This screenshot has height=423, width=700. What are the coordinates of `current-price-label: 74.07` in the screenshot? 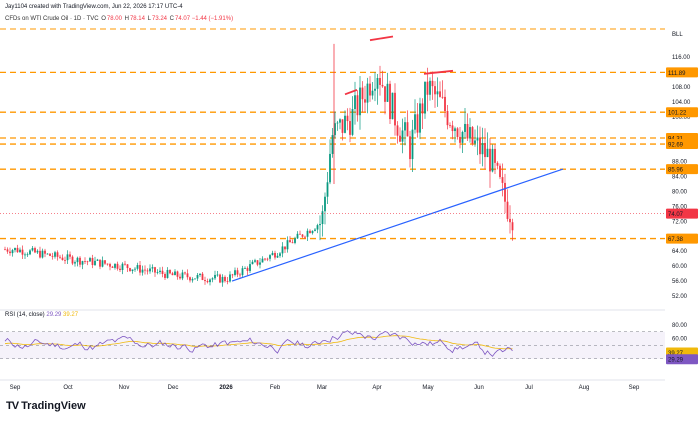 It's located at (676, 215).